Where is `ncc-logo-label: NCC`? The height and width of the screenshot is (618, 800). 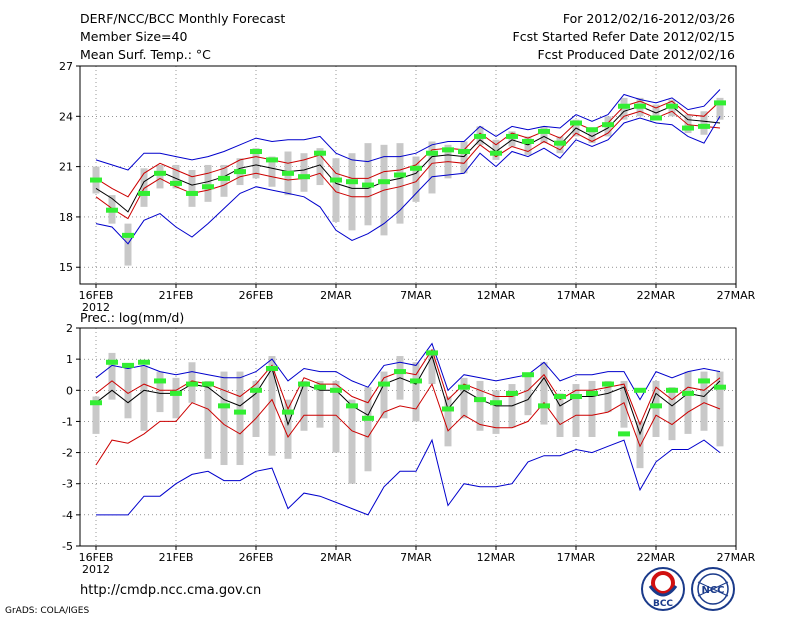
ncc-logo-label: NCC is located at coordinates (712, 590).